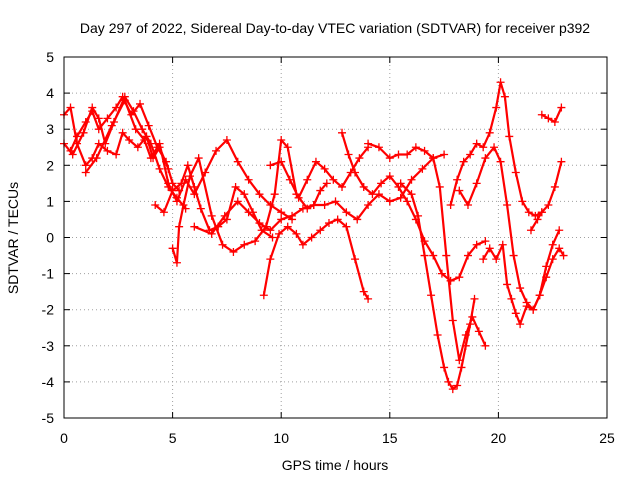 The width and height of the screenshot is (640, 480). Describe the element at coordinates (48, 274) in the screenshot. I see `y-tick-label: -1` at that location.